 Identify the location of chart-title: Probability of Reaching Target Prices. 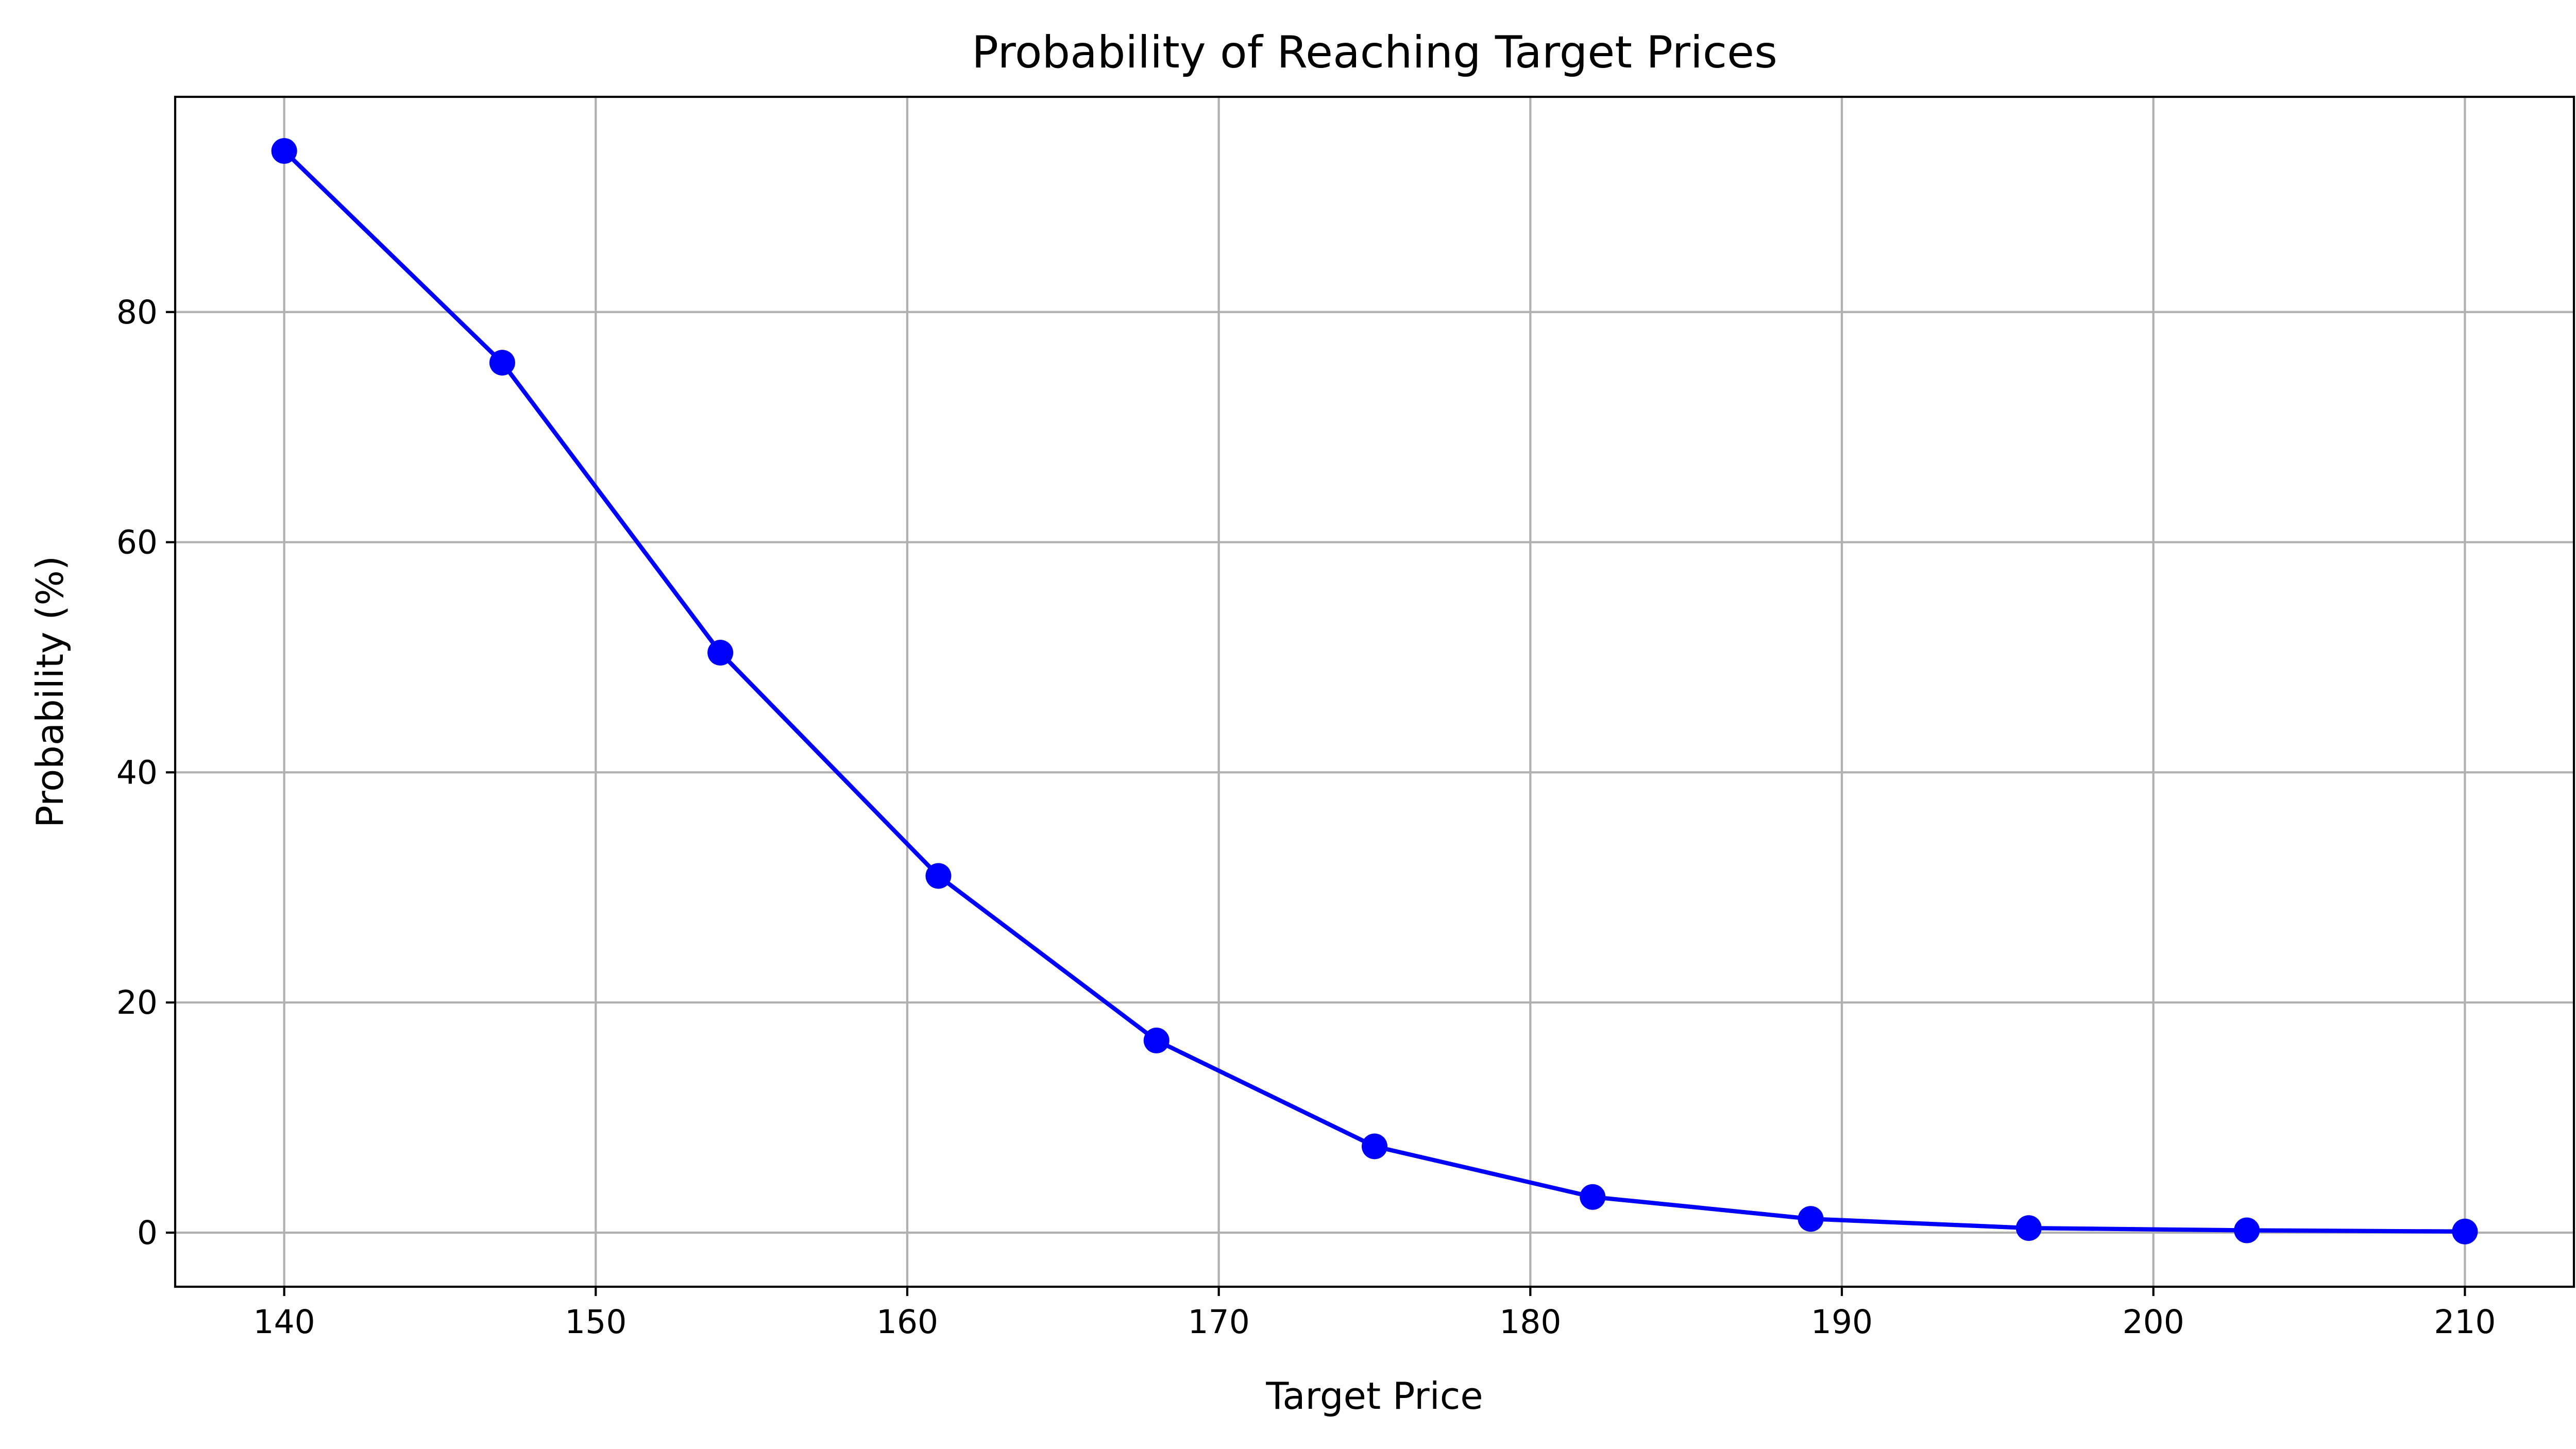
(1375, 53).